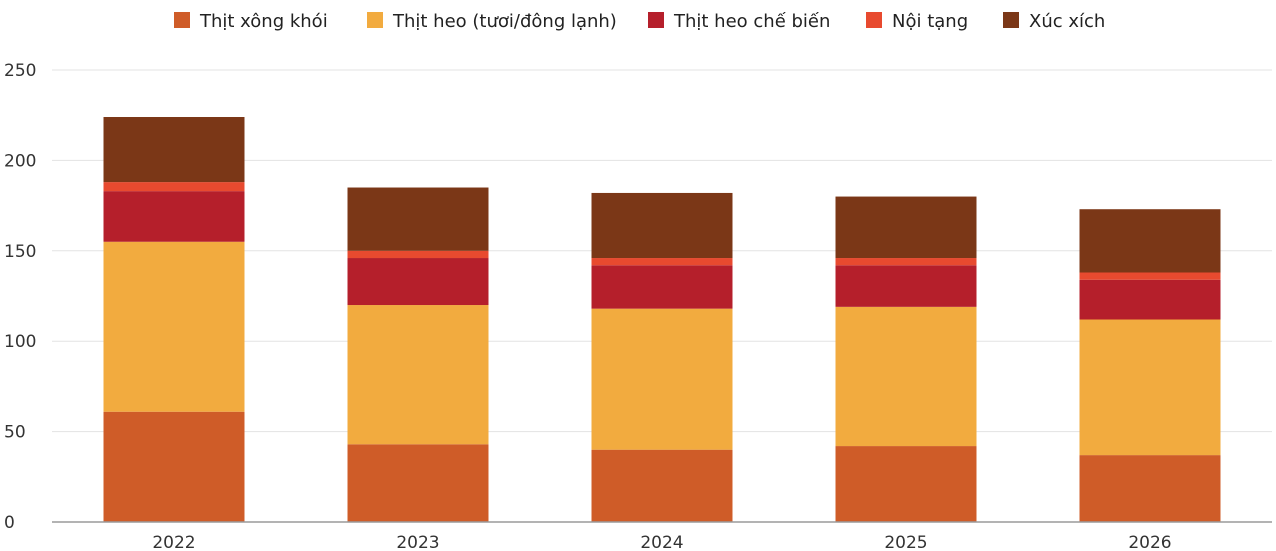  I want to click on y-axis-ticks: 0 50 100 150 200 250, so click(20, 297).